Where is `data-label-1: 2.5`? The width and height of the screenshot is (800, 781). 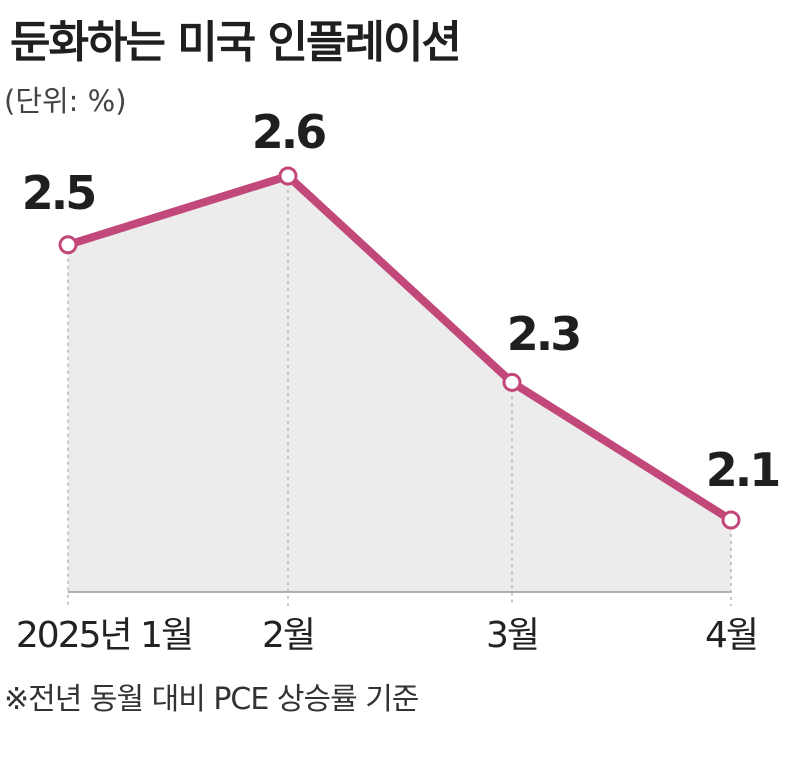 data-label-1: 2.5 is located at coordinates (58, 193).